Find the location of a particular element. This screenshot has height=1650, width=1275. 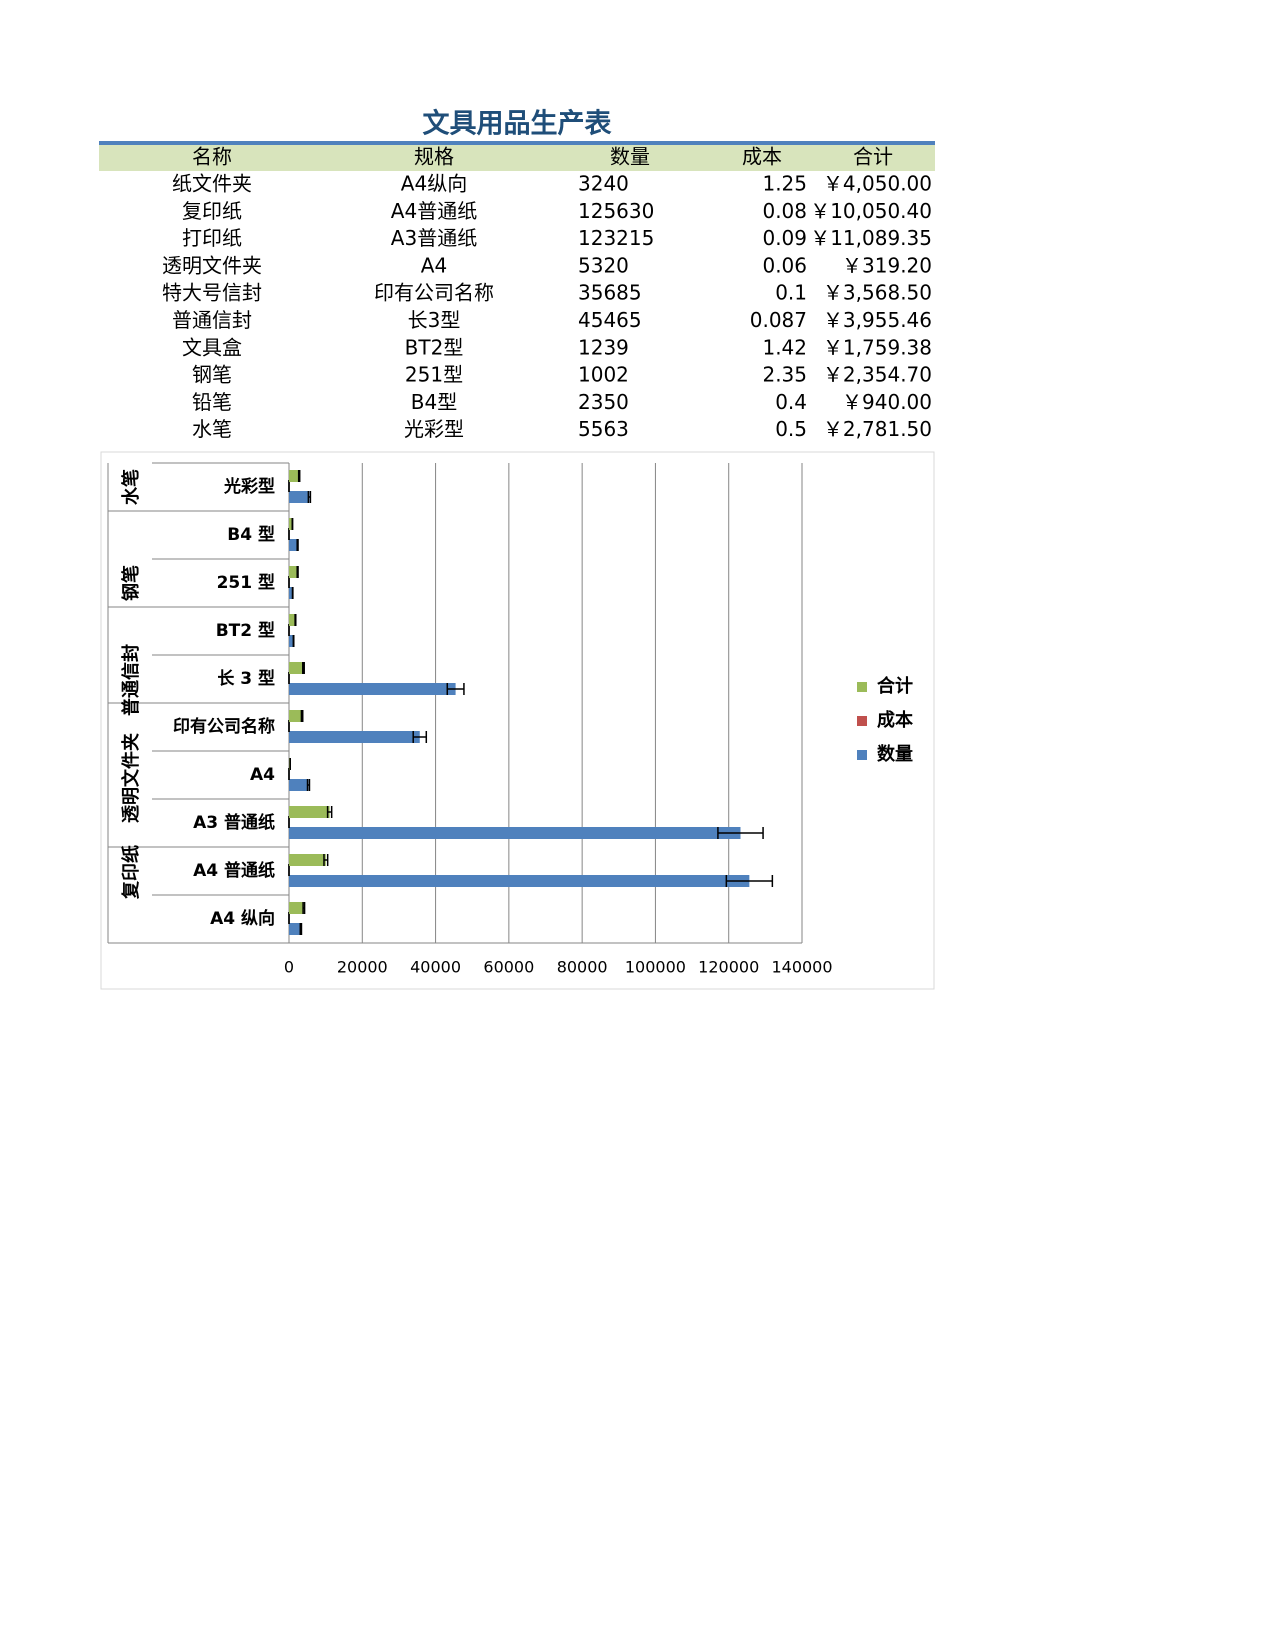

table-cell: ￥2,354.70 is located at coordinates (877, 375).